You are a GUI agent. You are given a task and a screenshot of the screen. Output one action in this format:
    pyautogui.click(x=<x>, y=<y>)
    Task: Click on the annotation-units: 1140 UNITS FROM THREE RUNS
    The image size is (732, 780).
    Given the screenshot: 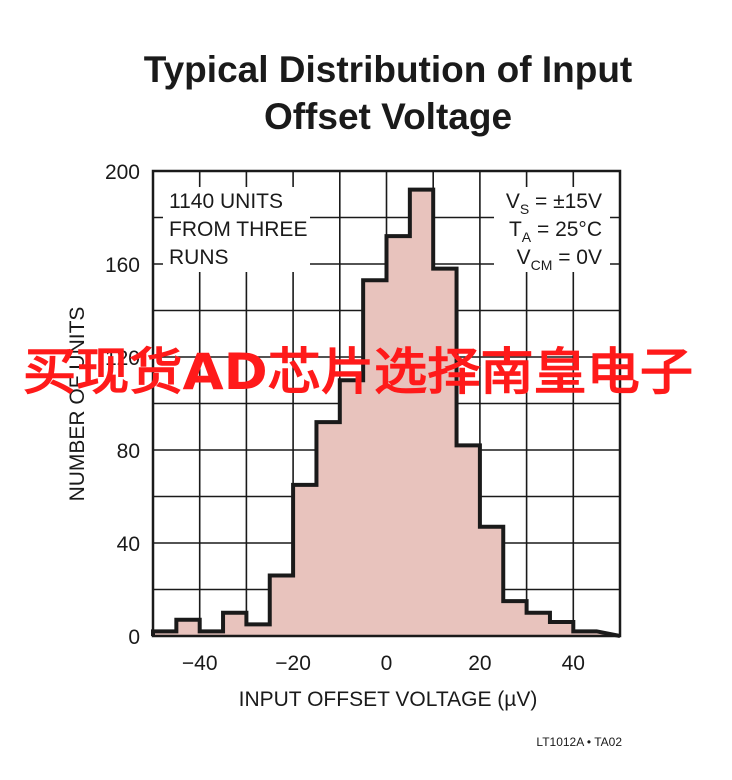 What is the action you would take?
    pyautogui.click(x=238, y=229)
    